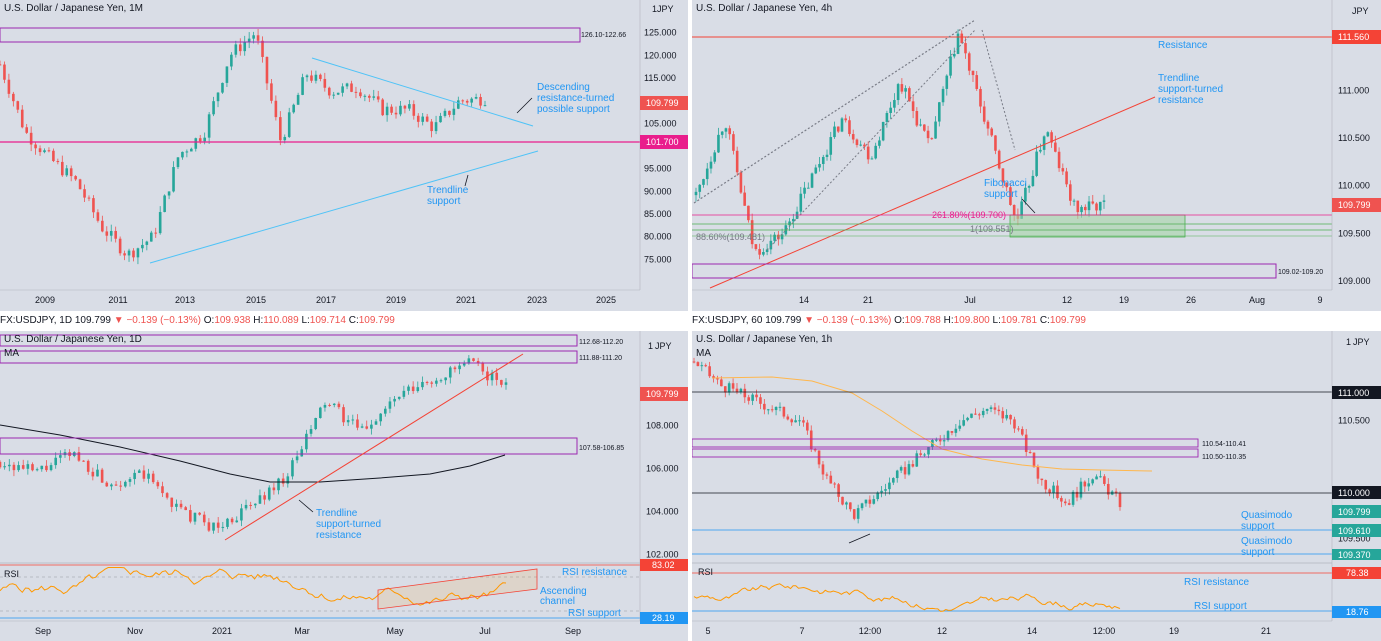  I want to click on x-tick-label: 5, so click(707, 631).